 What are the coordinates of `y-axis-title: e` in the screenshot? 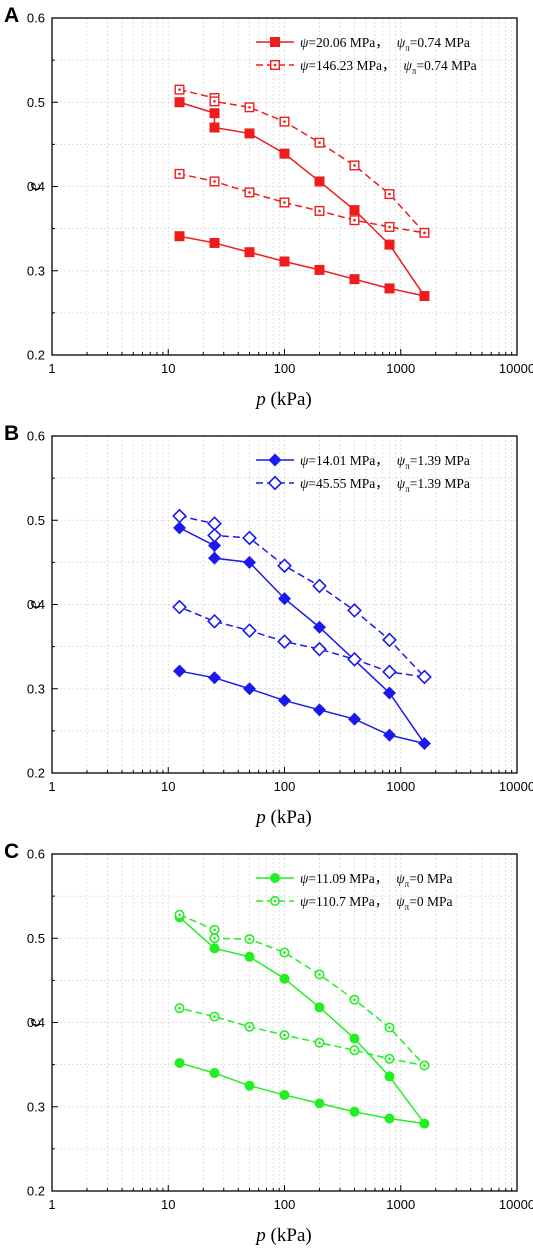 It's located at (34, 186).